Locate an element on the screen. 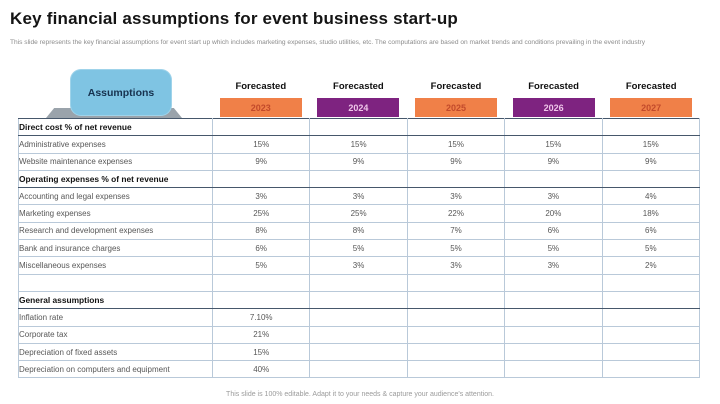  row-label: Corporate tax is located at coordinates (115, 334).